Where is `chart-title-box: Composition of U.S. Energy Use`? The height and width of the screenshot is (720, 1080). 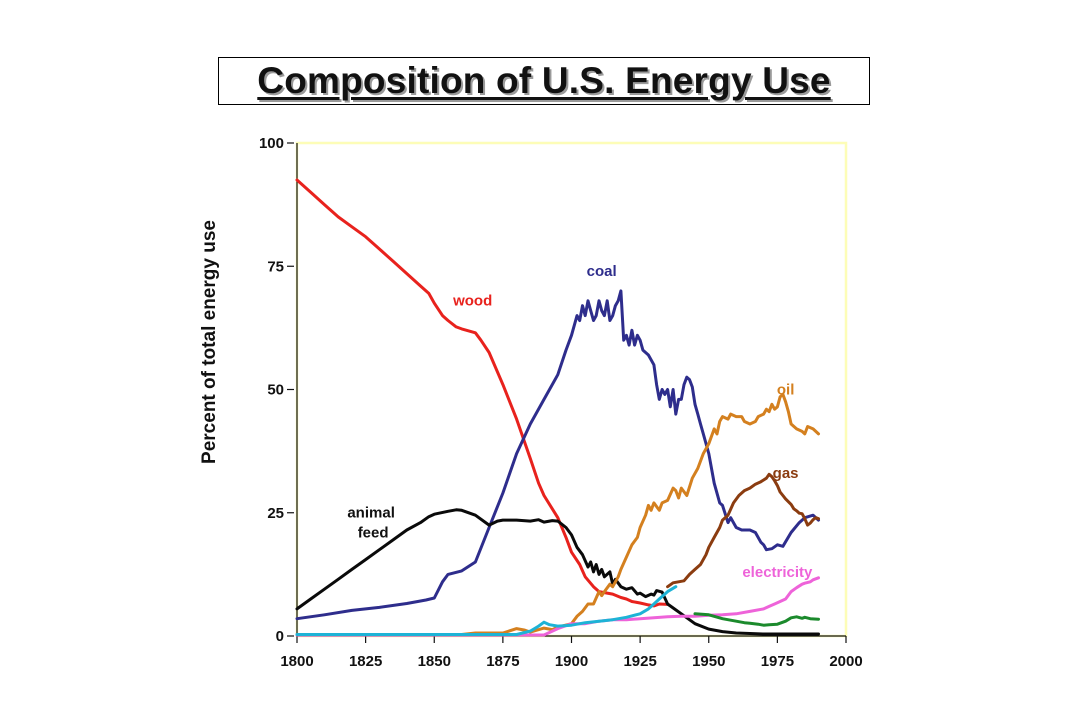
chart-title-box: Composition of U.S. Energy Use is located at coordinates (544, 81).